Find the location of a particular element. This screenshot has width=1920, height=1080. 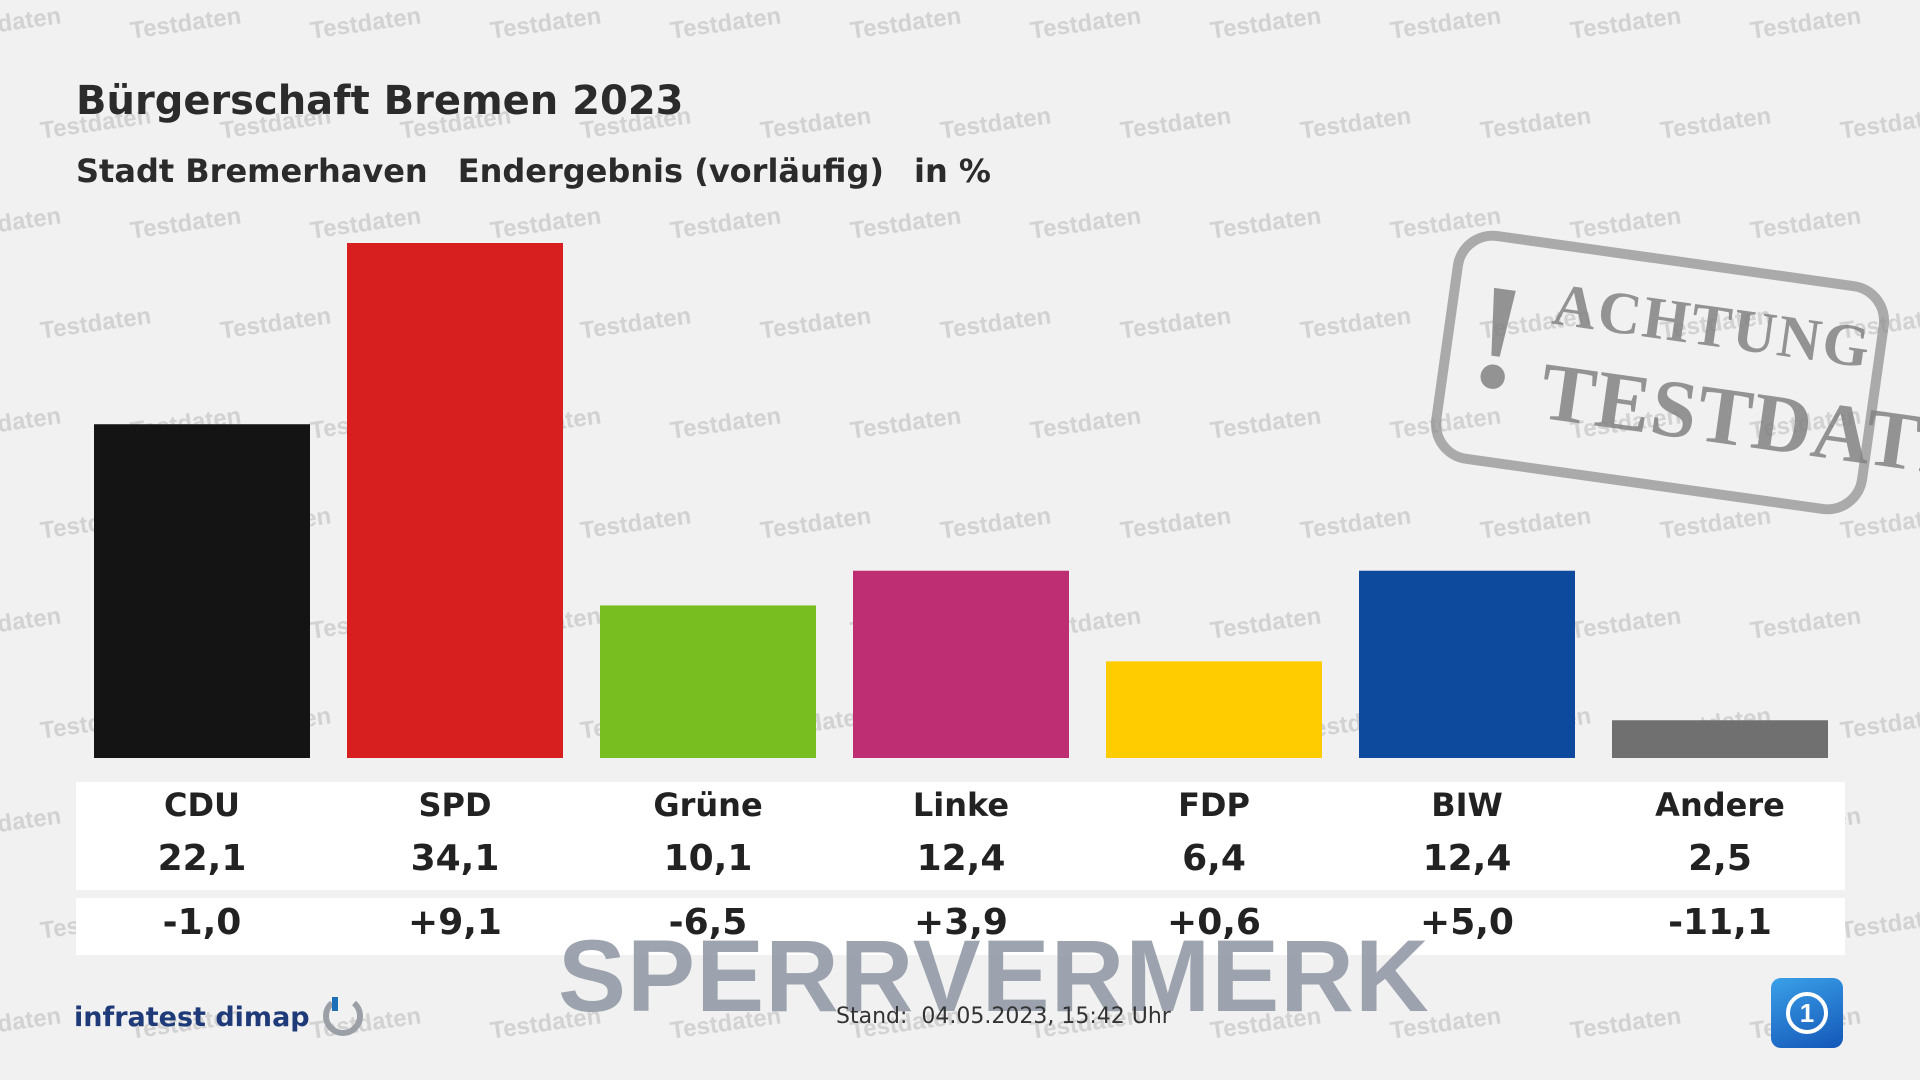

party-name: FDP is located at coordinates (1214, 805).